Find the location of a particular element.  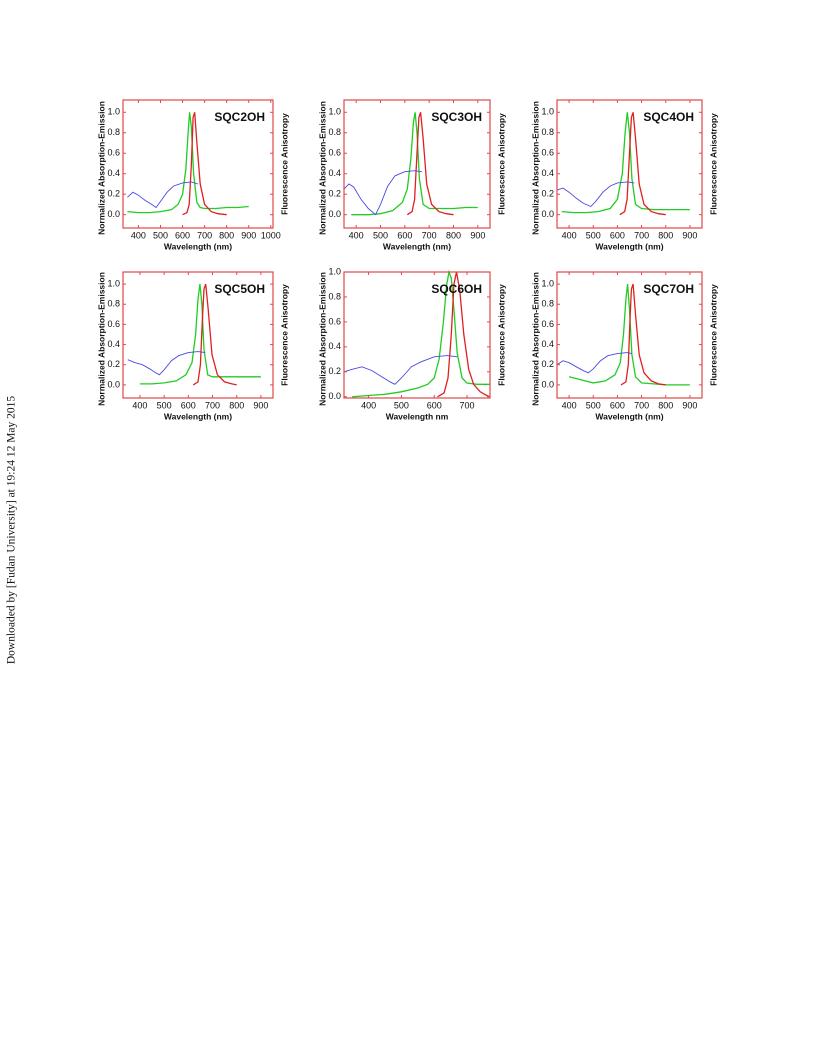

chart-title: SQC4OH is located at coordinates (668, 117).